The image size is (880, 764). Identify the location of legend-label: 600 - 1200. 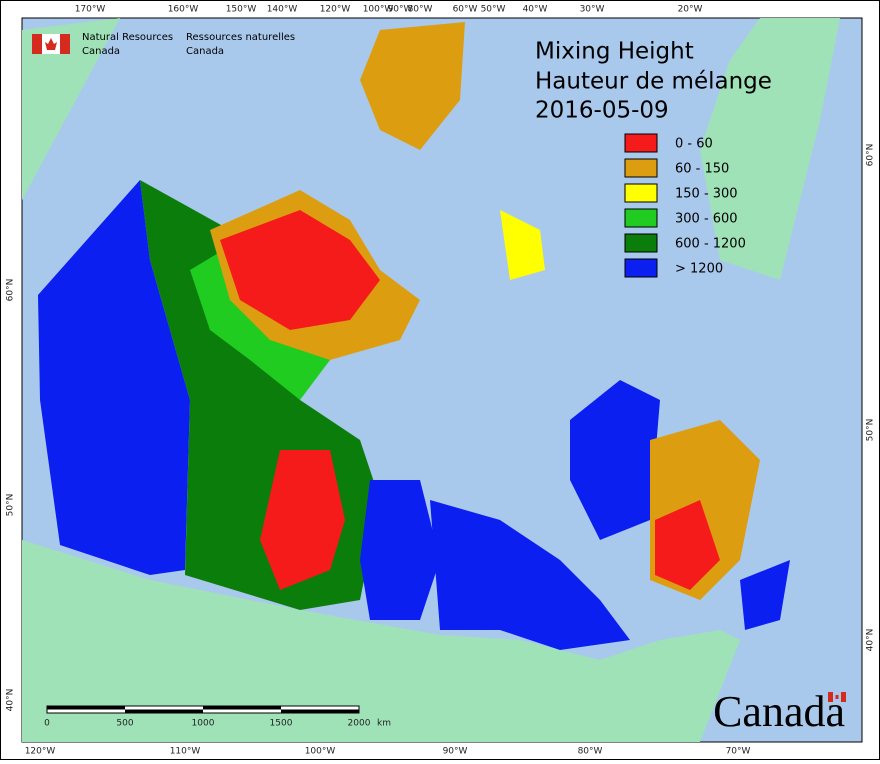
(710, 244).